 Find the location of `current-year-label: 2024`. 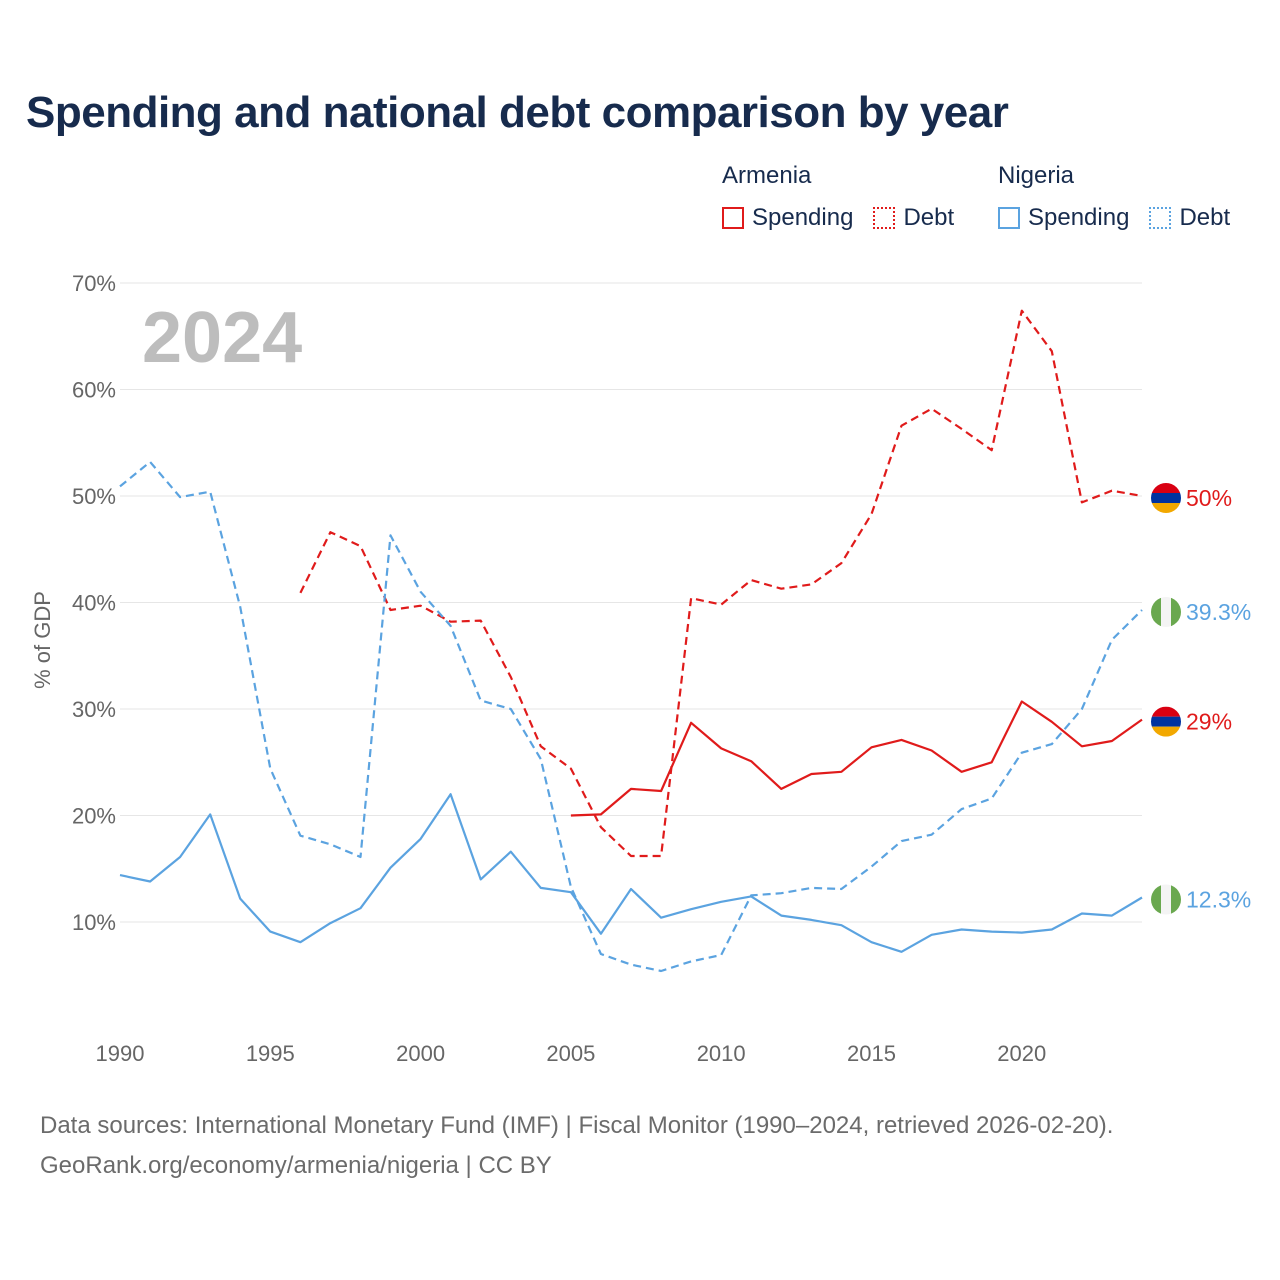

current-year-label: 2024 is located at coordinates (222, 338).